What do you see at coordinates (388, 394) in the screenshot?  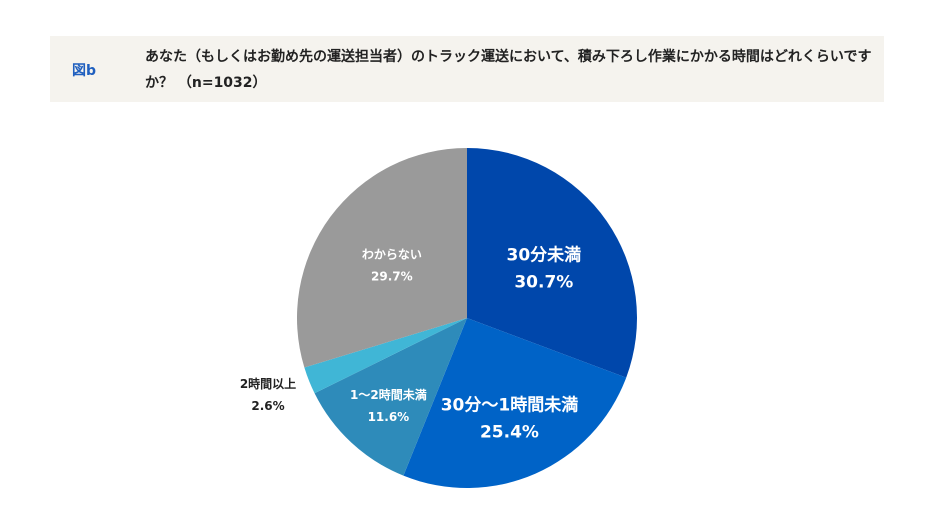 I see `slice-category-label: 1〜2時間未満` at bounding box center [388, 394].